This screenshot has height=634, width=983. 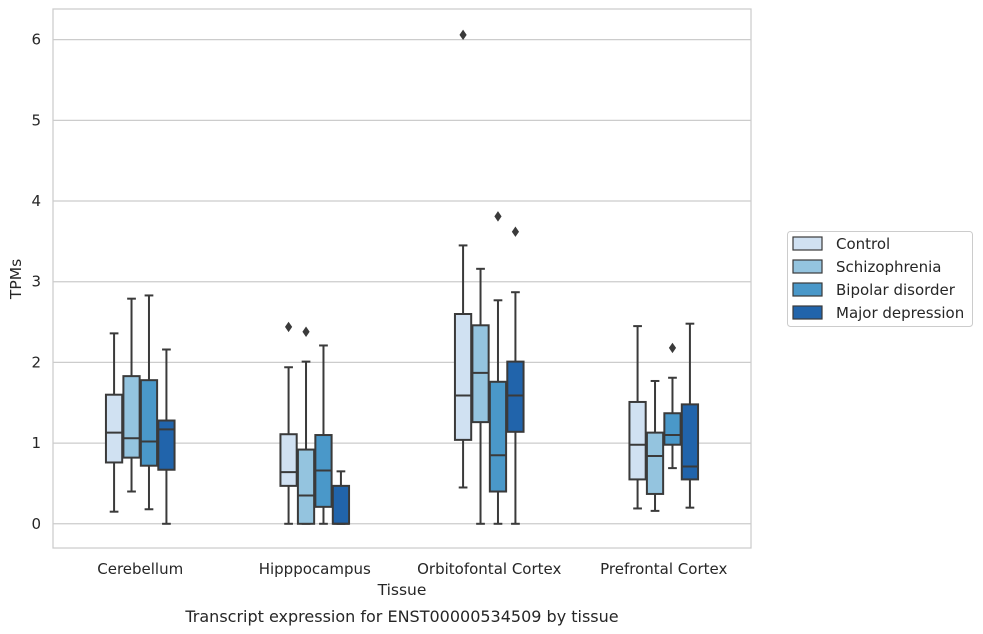 What do you see at coordinates (140, 569) in the screenshot?
I see `x-tick-label: Cerebellum` at bounding box center [140, 569].